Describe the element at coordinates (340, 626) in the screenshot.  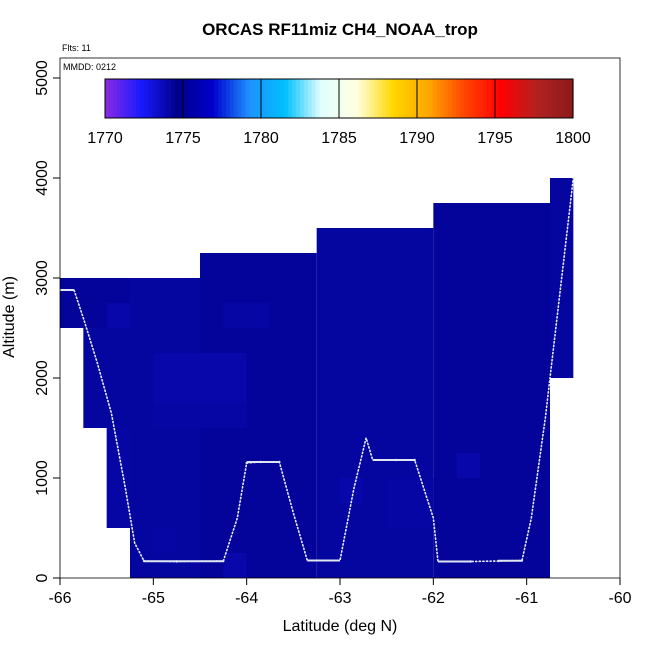
I see `x-axis-label: Latitude (deg N)` at that location.